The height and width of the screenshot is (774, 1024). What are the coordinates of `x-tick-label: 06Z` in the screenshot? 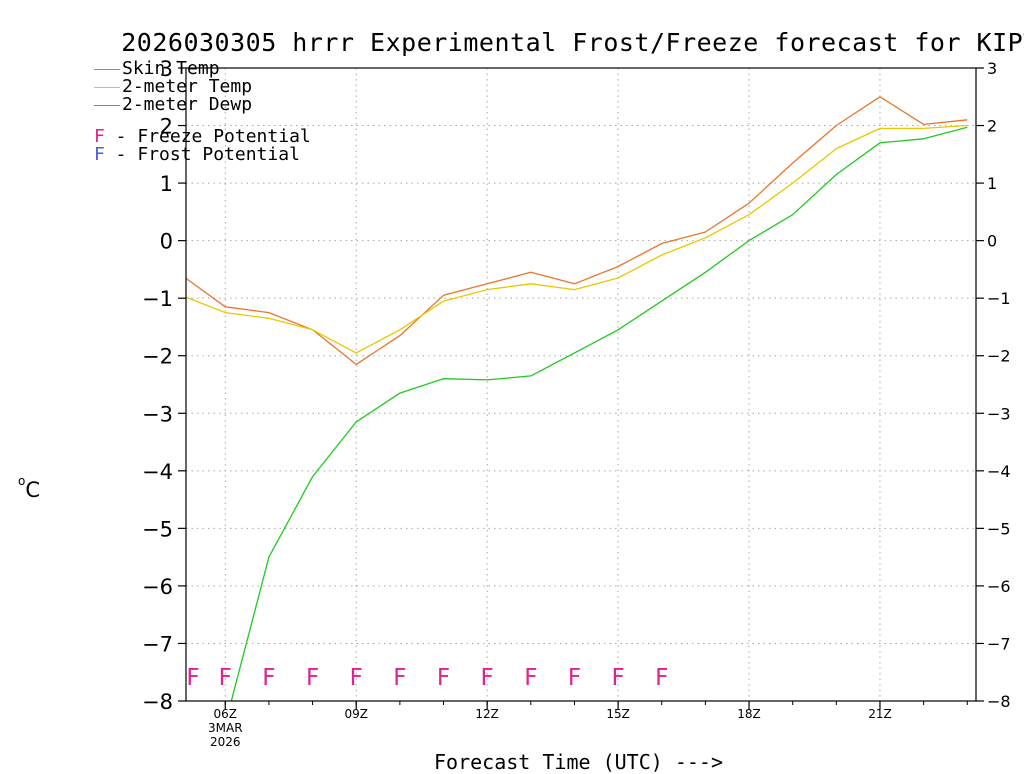 It's located at (226, 714).